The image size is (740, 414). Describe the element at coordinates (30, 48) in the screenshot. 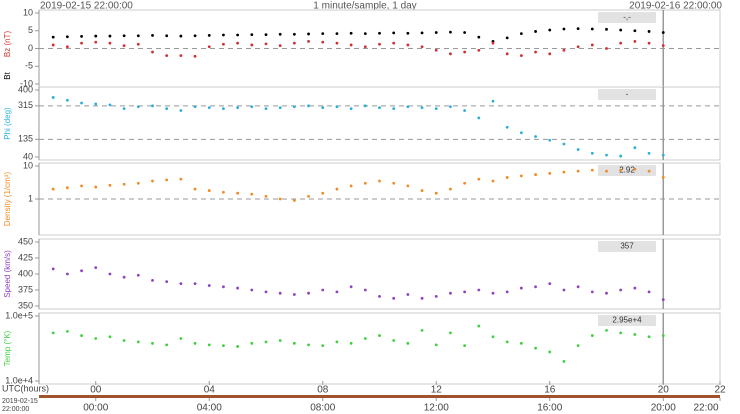

I see `y-tick-label: 0` at that location.